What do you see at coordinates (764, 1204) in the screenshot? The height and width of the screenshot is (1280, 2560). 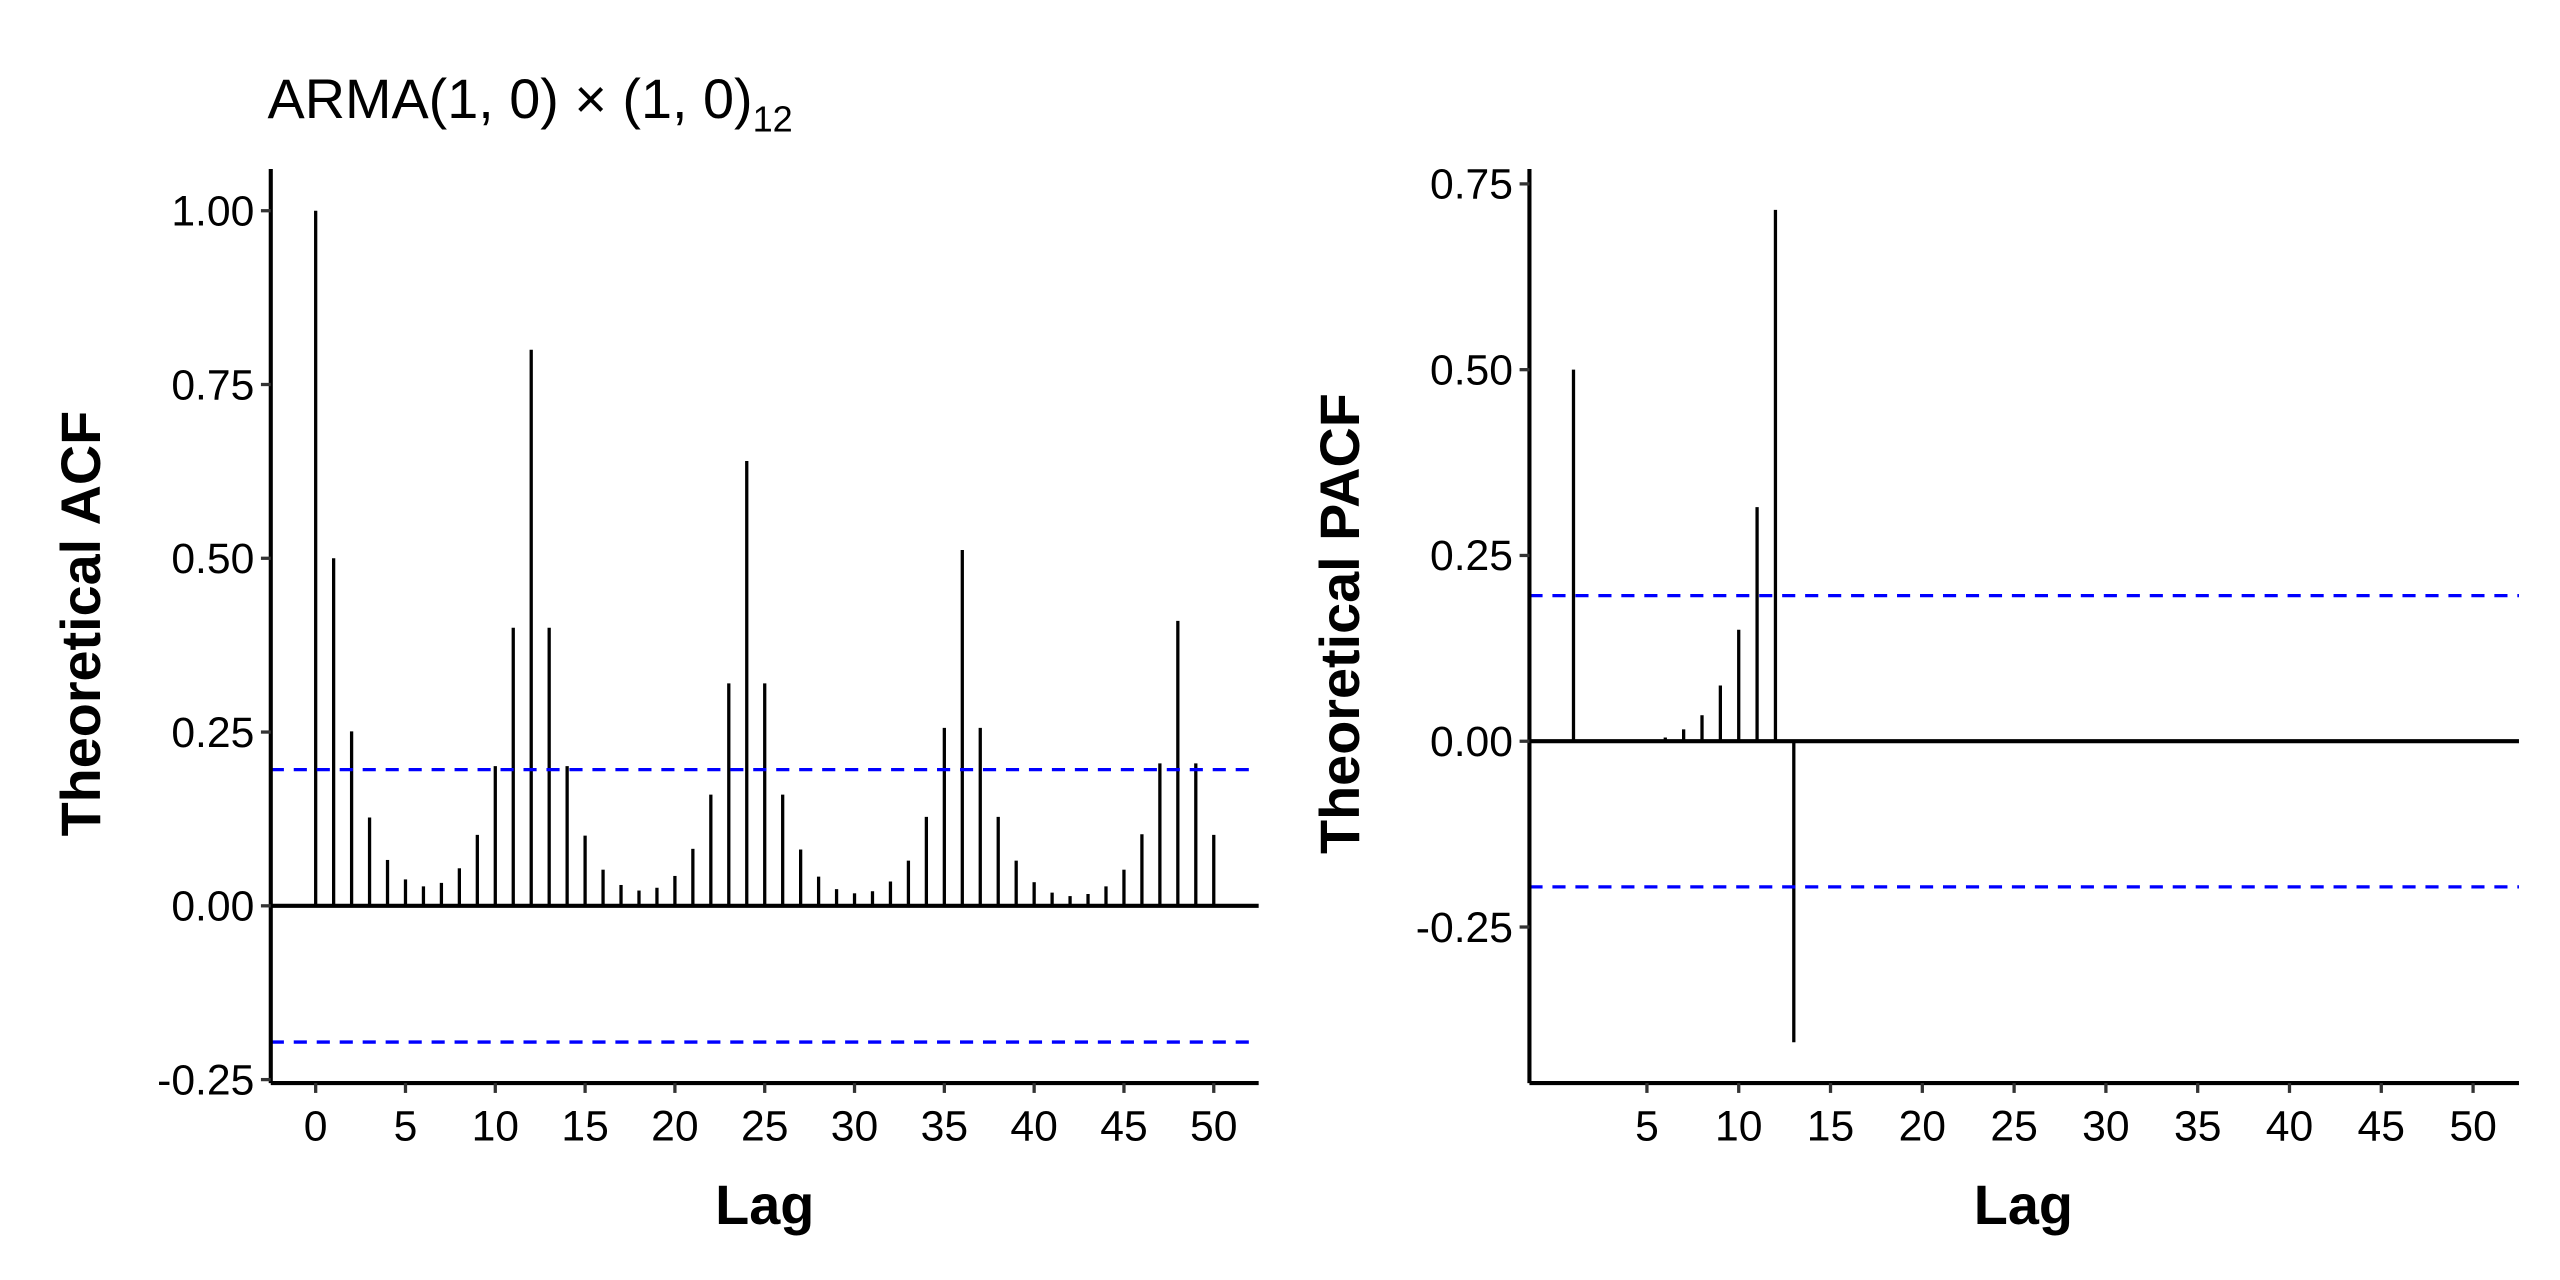 I see `acf-x-axis-label: Lag` at bounding box center [764, 1204].